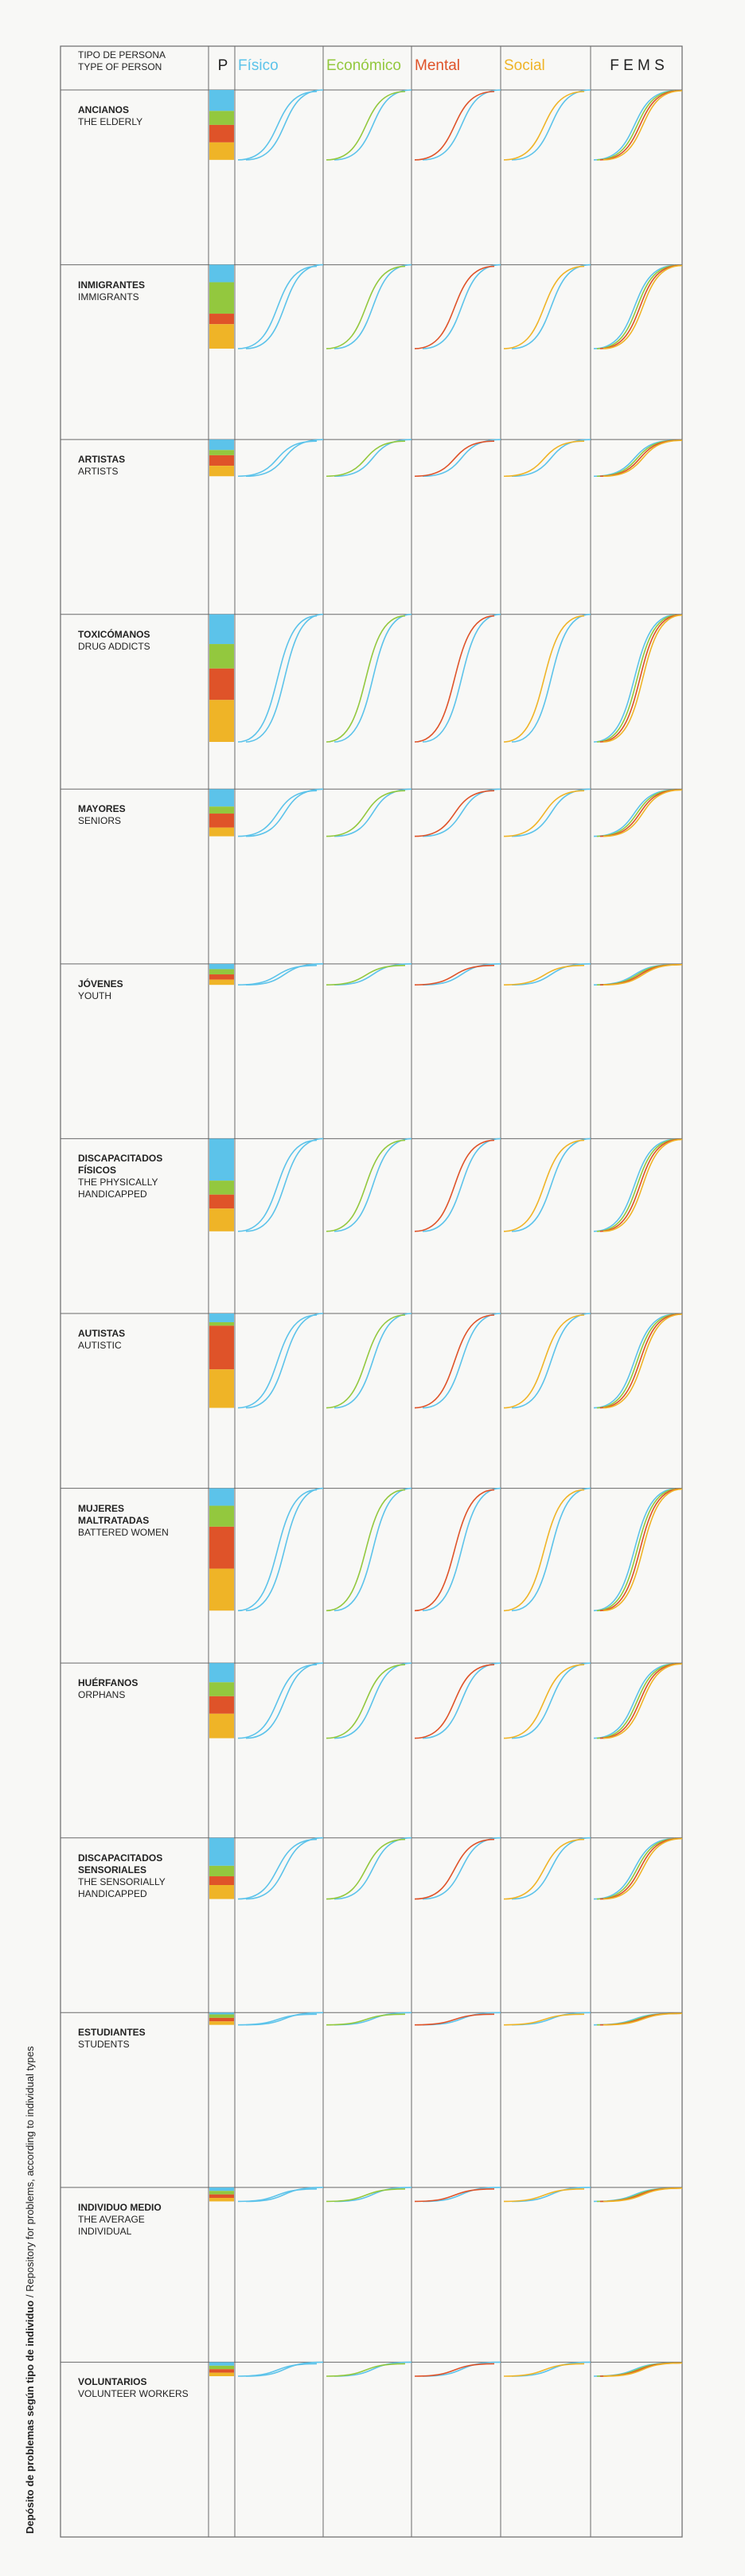 This screenshot has height=2576, width=745. What do you see at coordinates (137, 116) in the screenshot?
I see `person-type: ANCIANOS THE ELDERLY` at bounding box center [137, 116].